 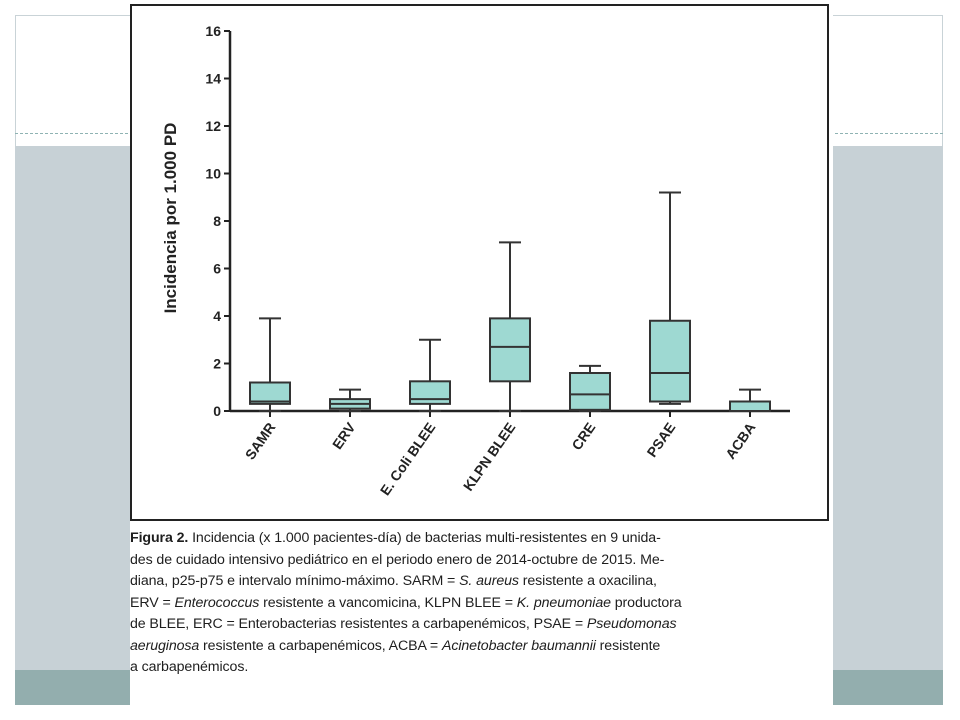 I want to click on y-tick-label: 0, so click(x=217, y=411).